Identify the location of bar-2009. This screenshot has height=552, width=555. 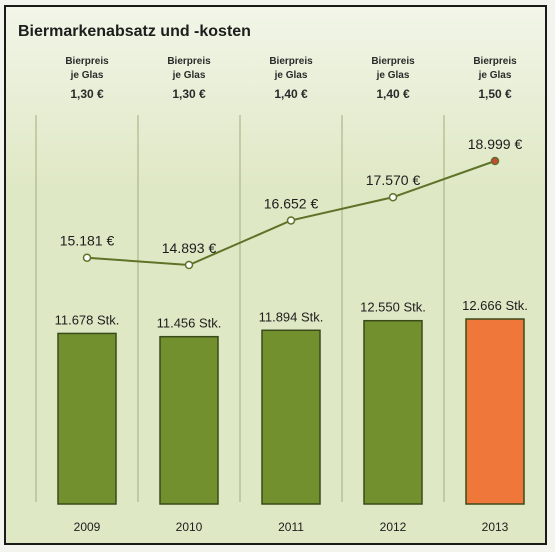
(87, 418).